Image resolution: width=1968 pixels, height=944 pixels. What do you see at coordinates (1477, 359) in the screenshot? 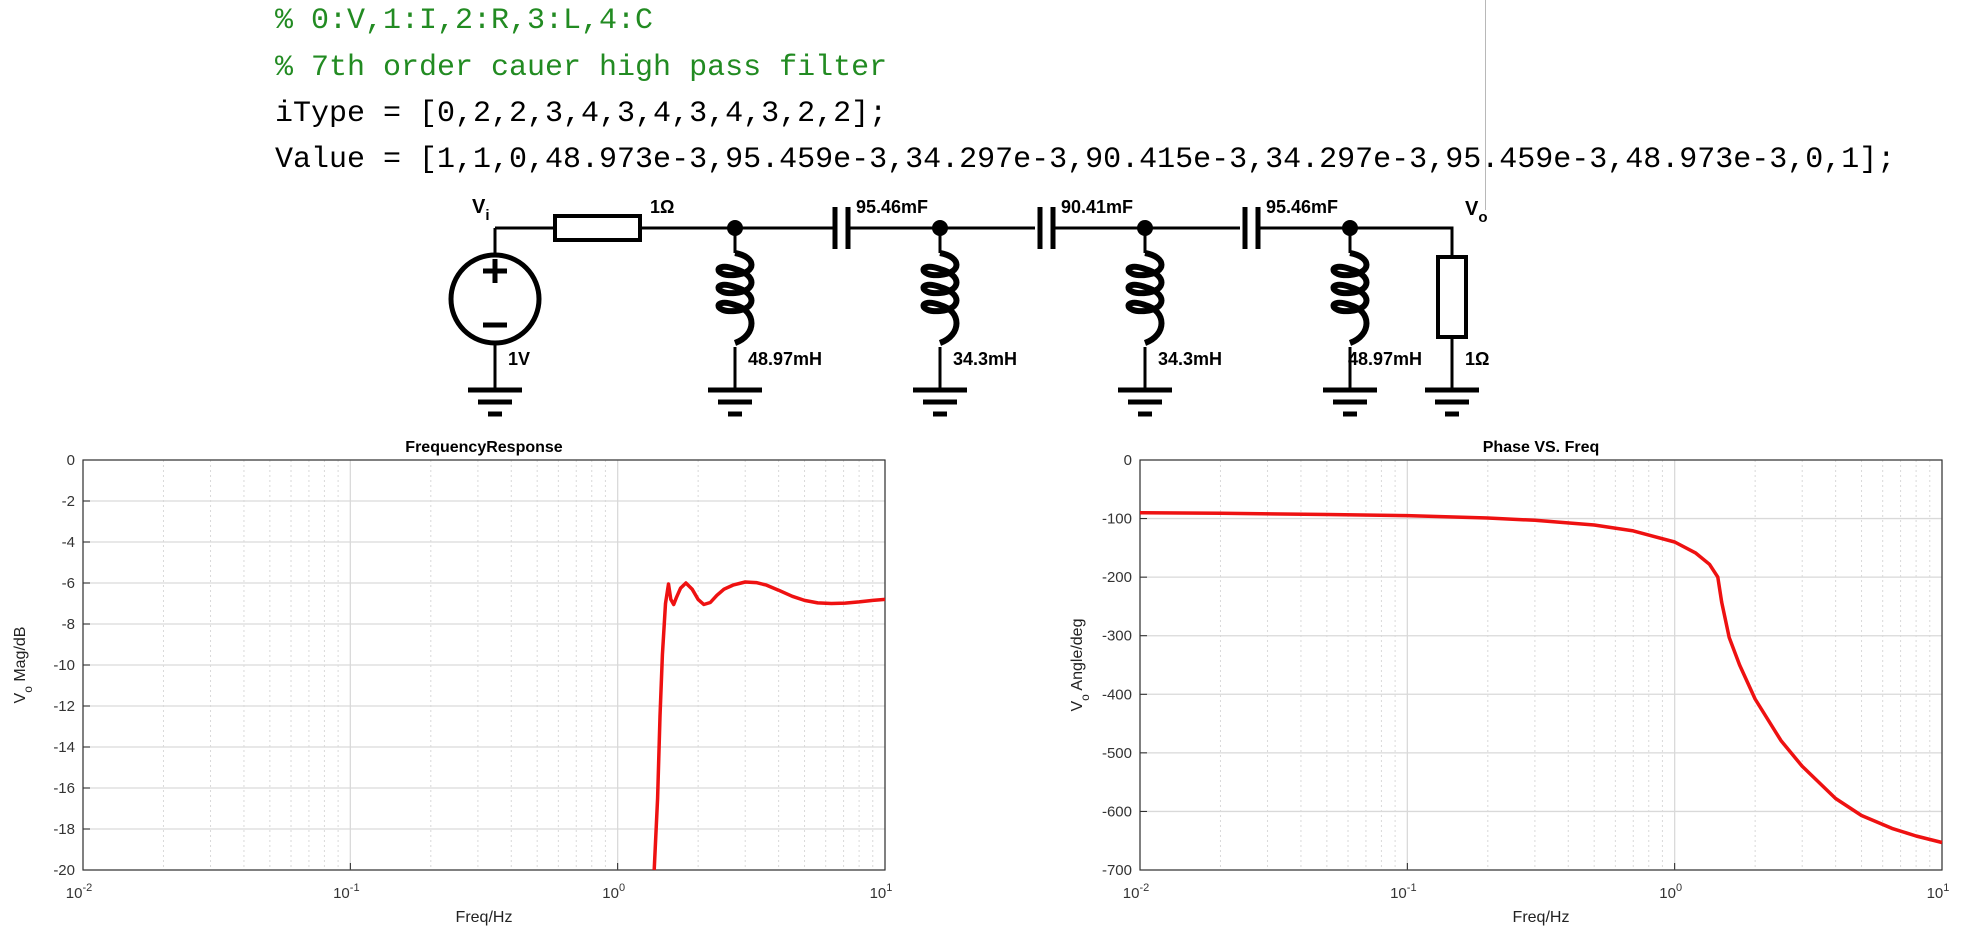
I see `load-resistor-label: 1Ω` at bounding box center [1477, 359].